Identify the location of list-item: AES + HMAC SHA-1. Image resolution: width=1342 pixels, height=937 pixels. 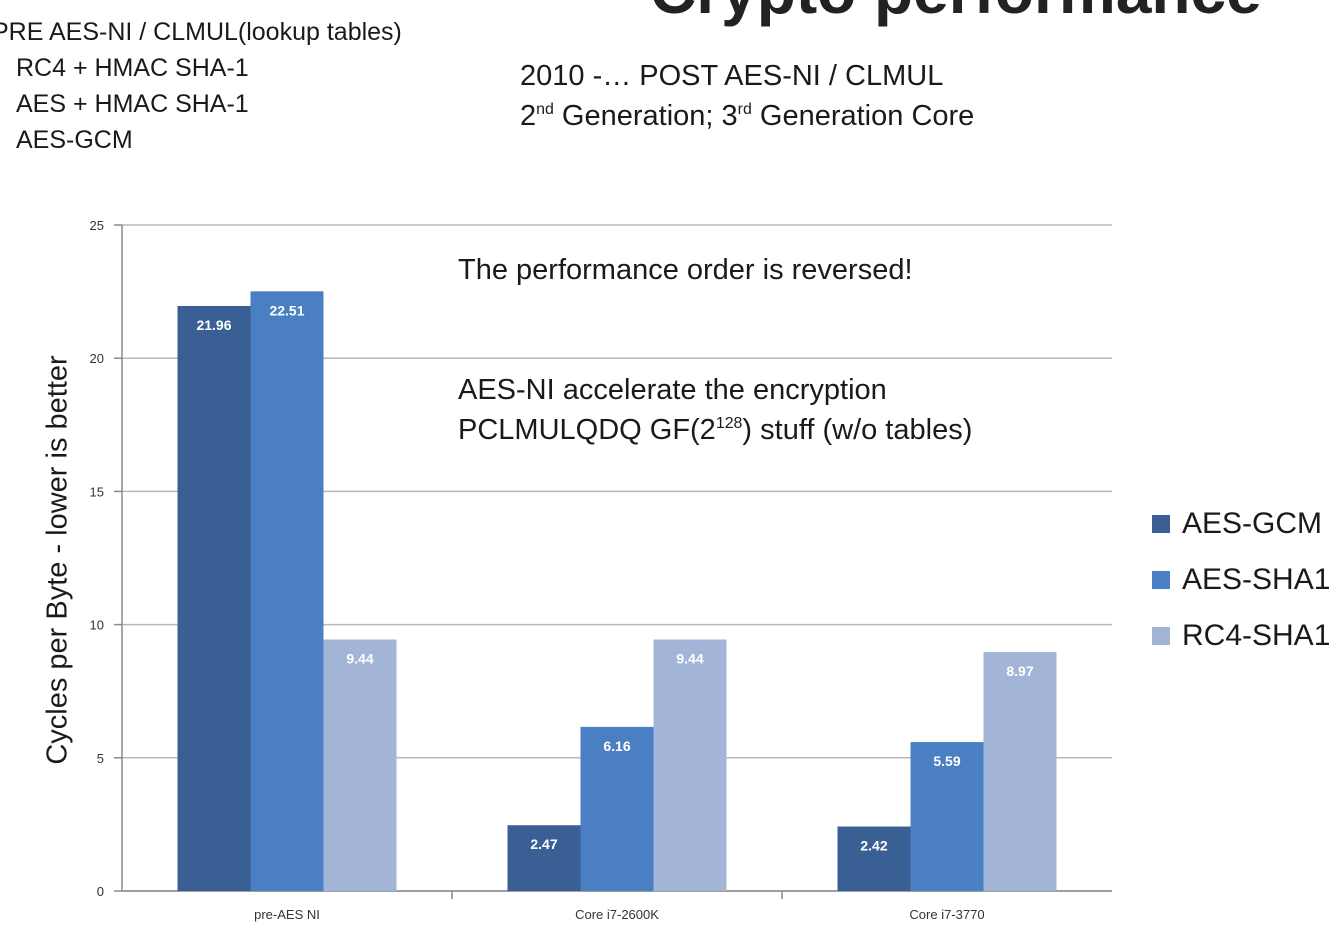
(132, 104).